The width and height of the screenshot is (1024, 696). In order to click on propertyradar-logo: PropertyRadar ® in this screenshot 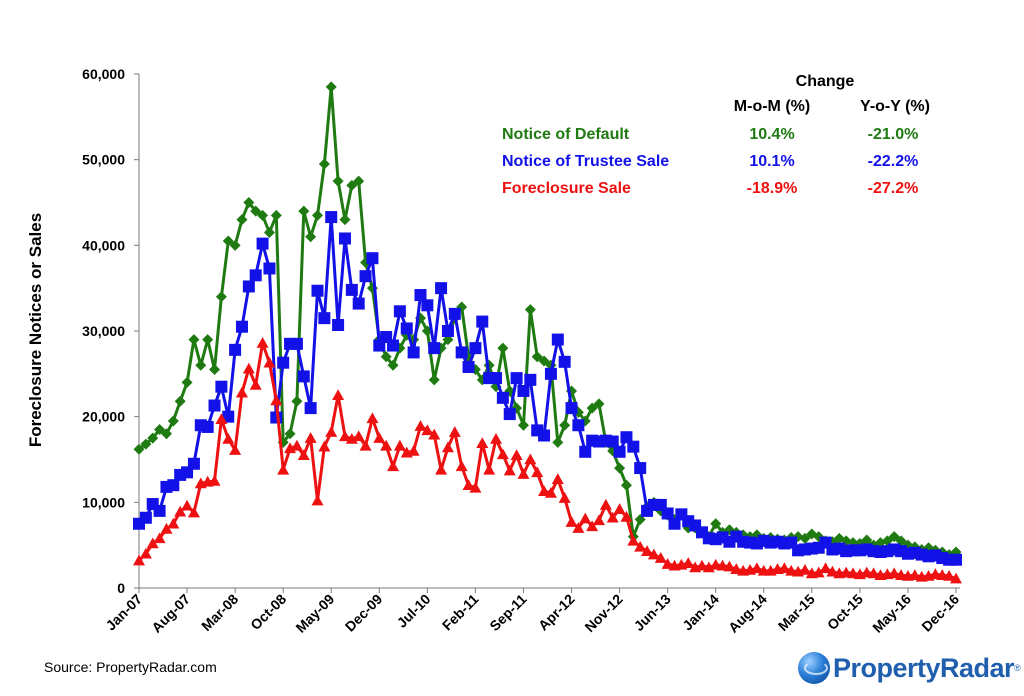, I will do `click(909, 668)`.